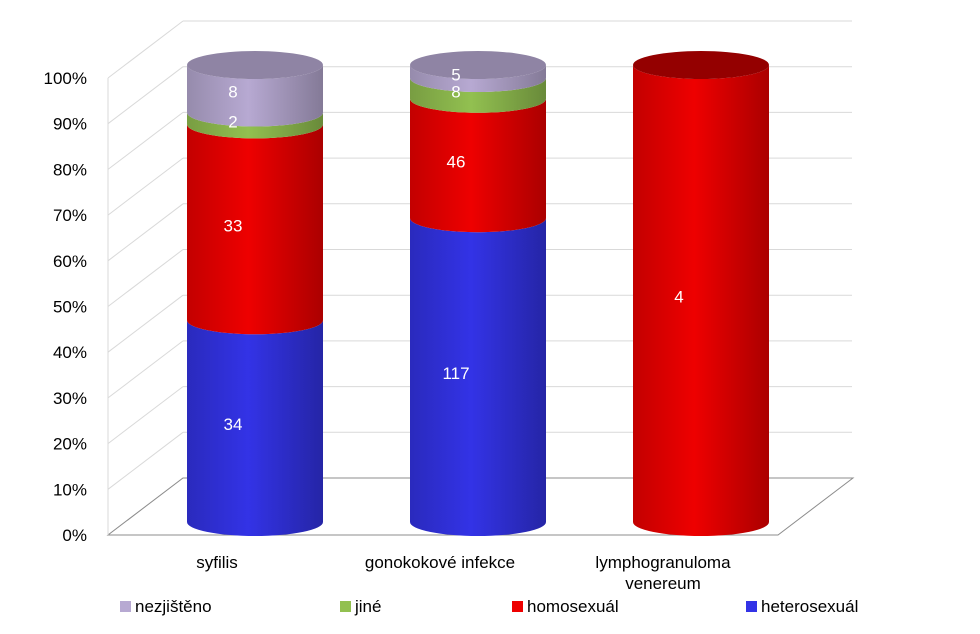 This screenshot has width=980, height=634. I want to click on y-tick-label-60: 60%, so click(70, 261).